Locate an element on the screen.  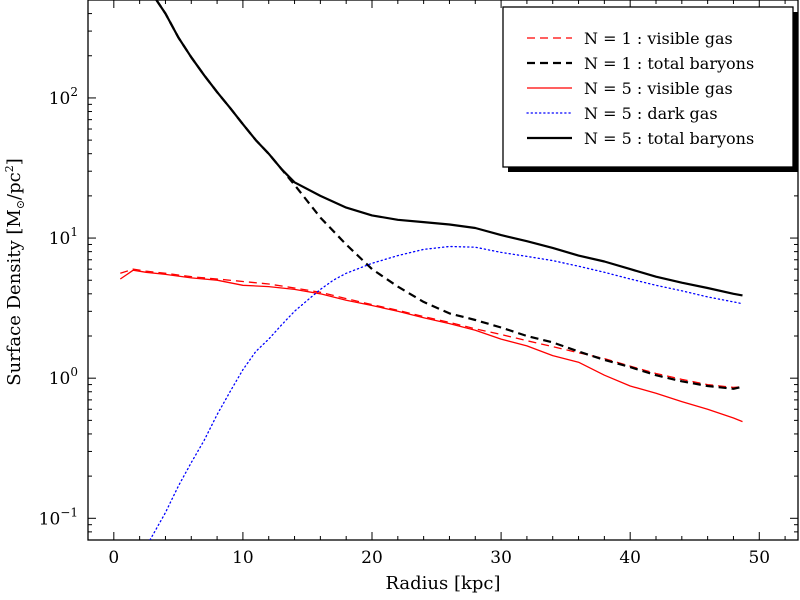
x-tick-label: 30 is located at coordinates (501, 558).